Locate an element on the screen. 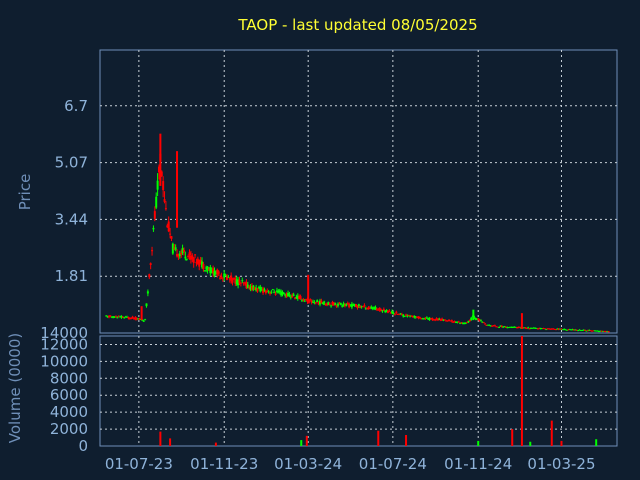 The image size is (640, 480). volume-tick-label: 8000 is located at coordinates (69, 378).